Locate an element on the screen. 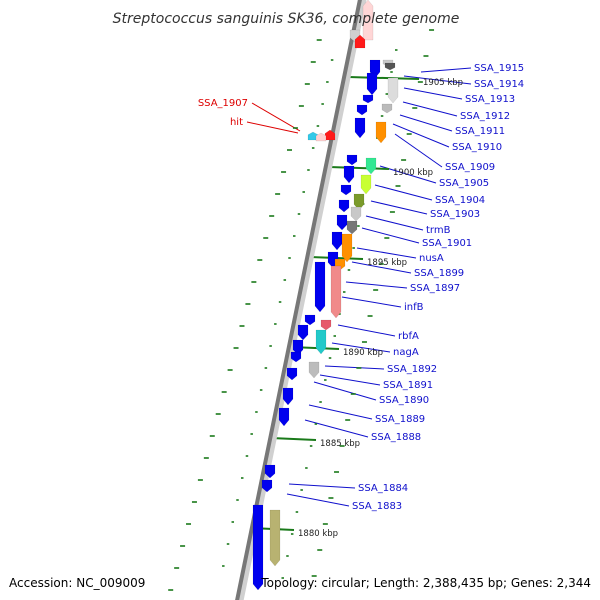 Image resolution: width=600 pixels, height=600 pixels. gene-label-right: SSA_1897 is located at coordinates (435, 288).